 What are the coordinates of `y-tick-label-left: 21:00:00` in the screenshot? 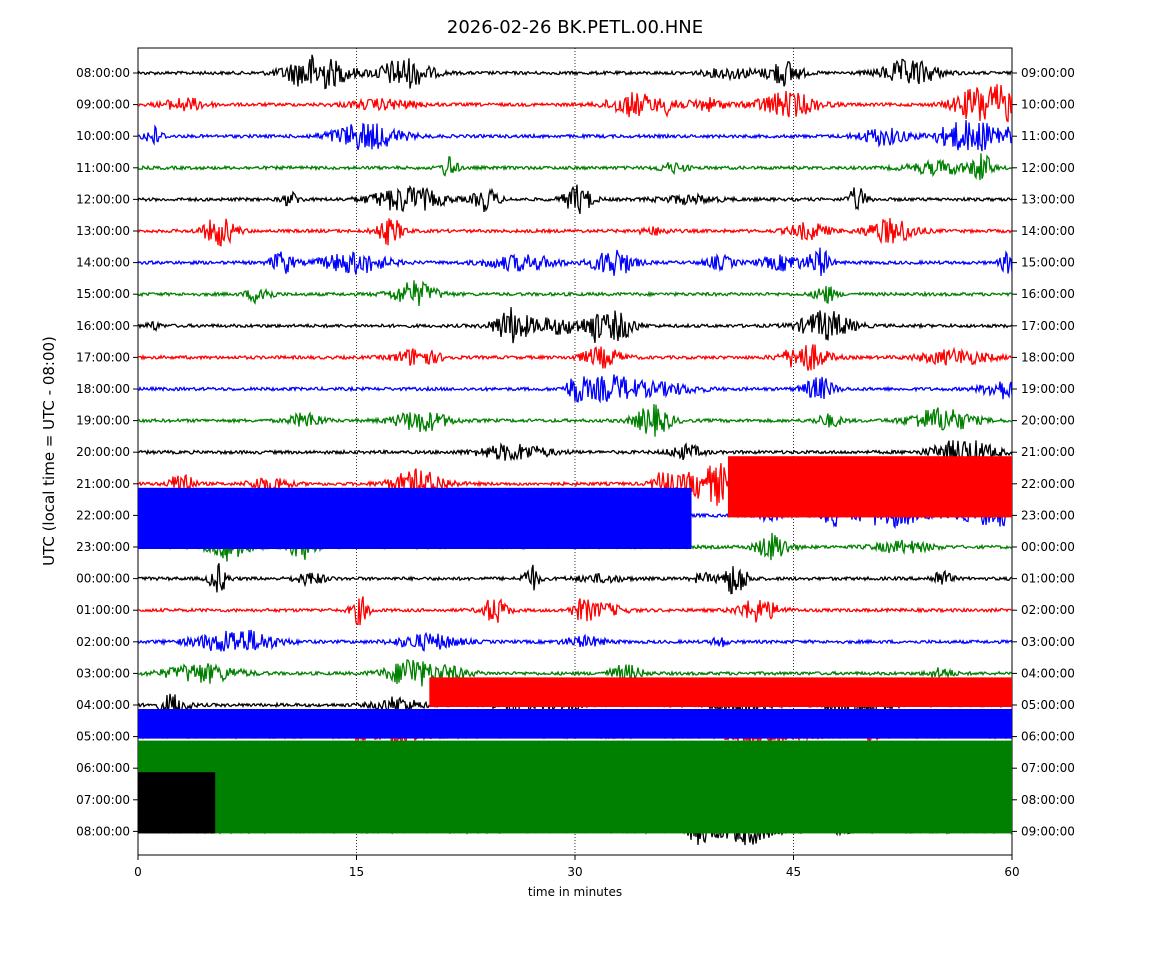 It's located at (103, 484).